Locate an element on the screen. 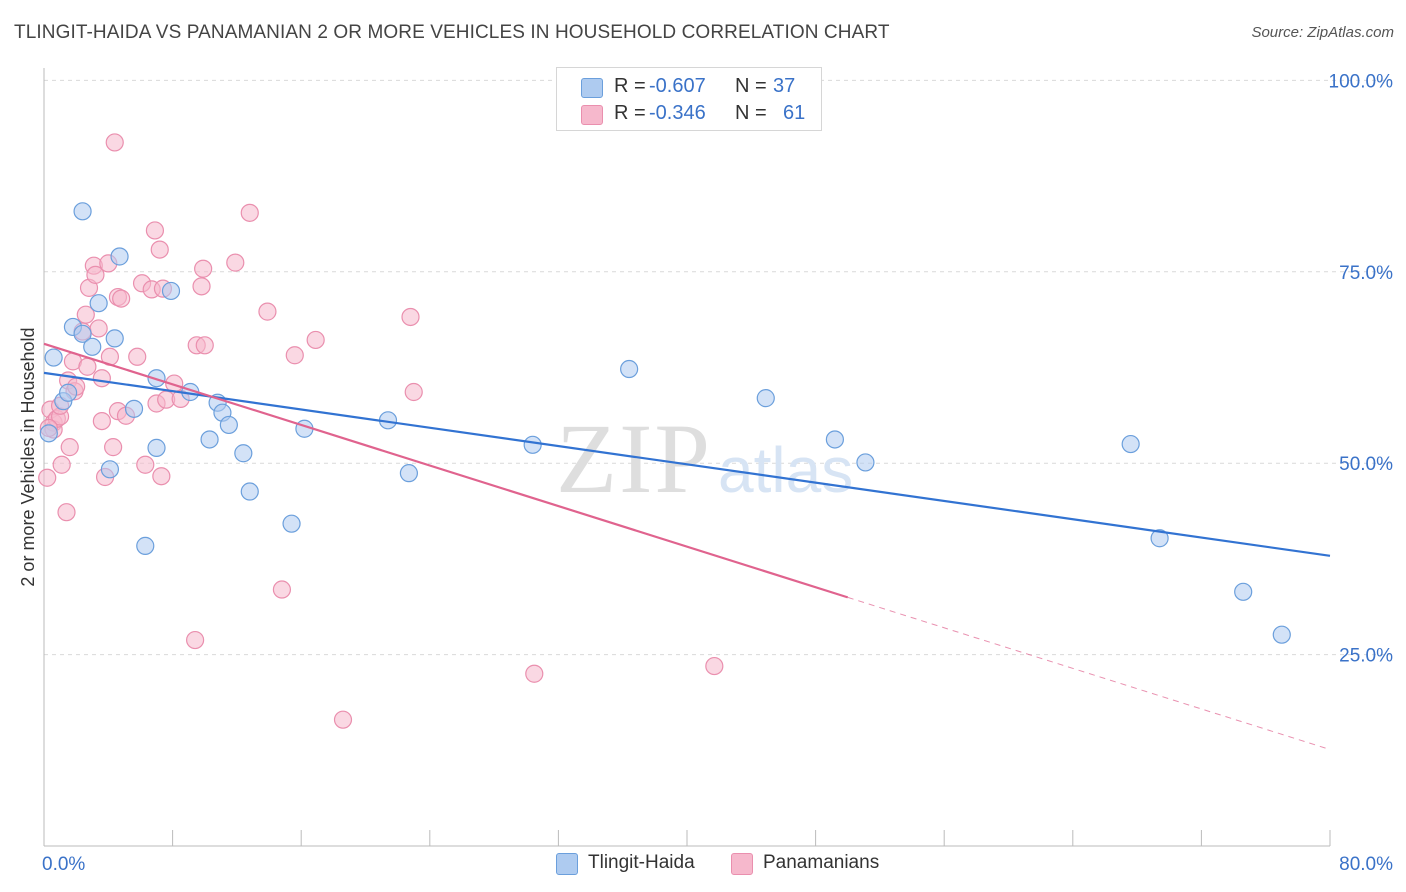 This screenshot has width=1406, height=892. n-value: 37 is located at coordinates (784, 86).